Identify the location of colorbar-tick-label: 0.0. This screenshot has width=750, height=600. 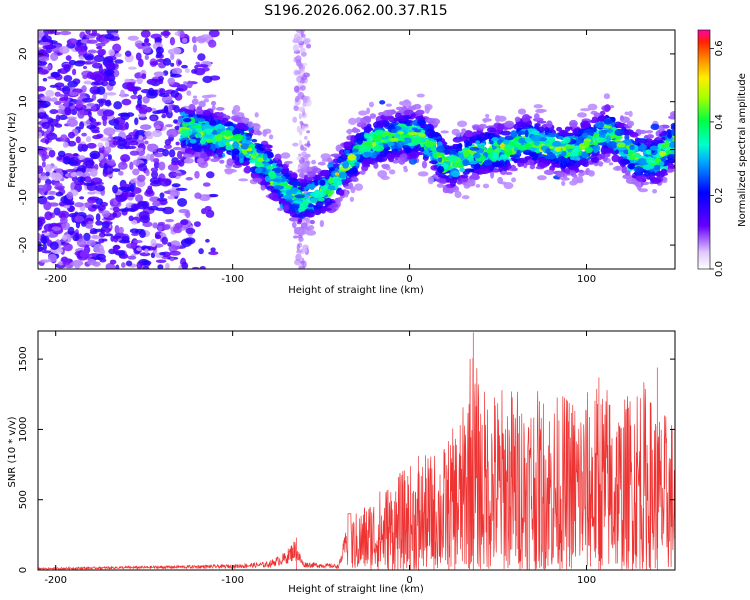
(719, 269).